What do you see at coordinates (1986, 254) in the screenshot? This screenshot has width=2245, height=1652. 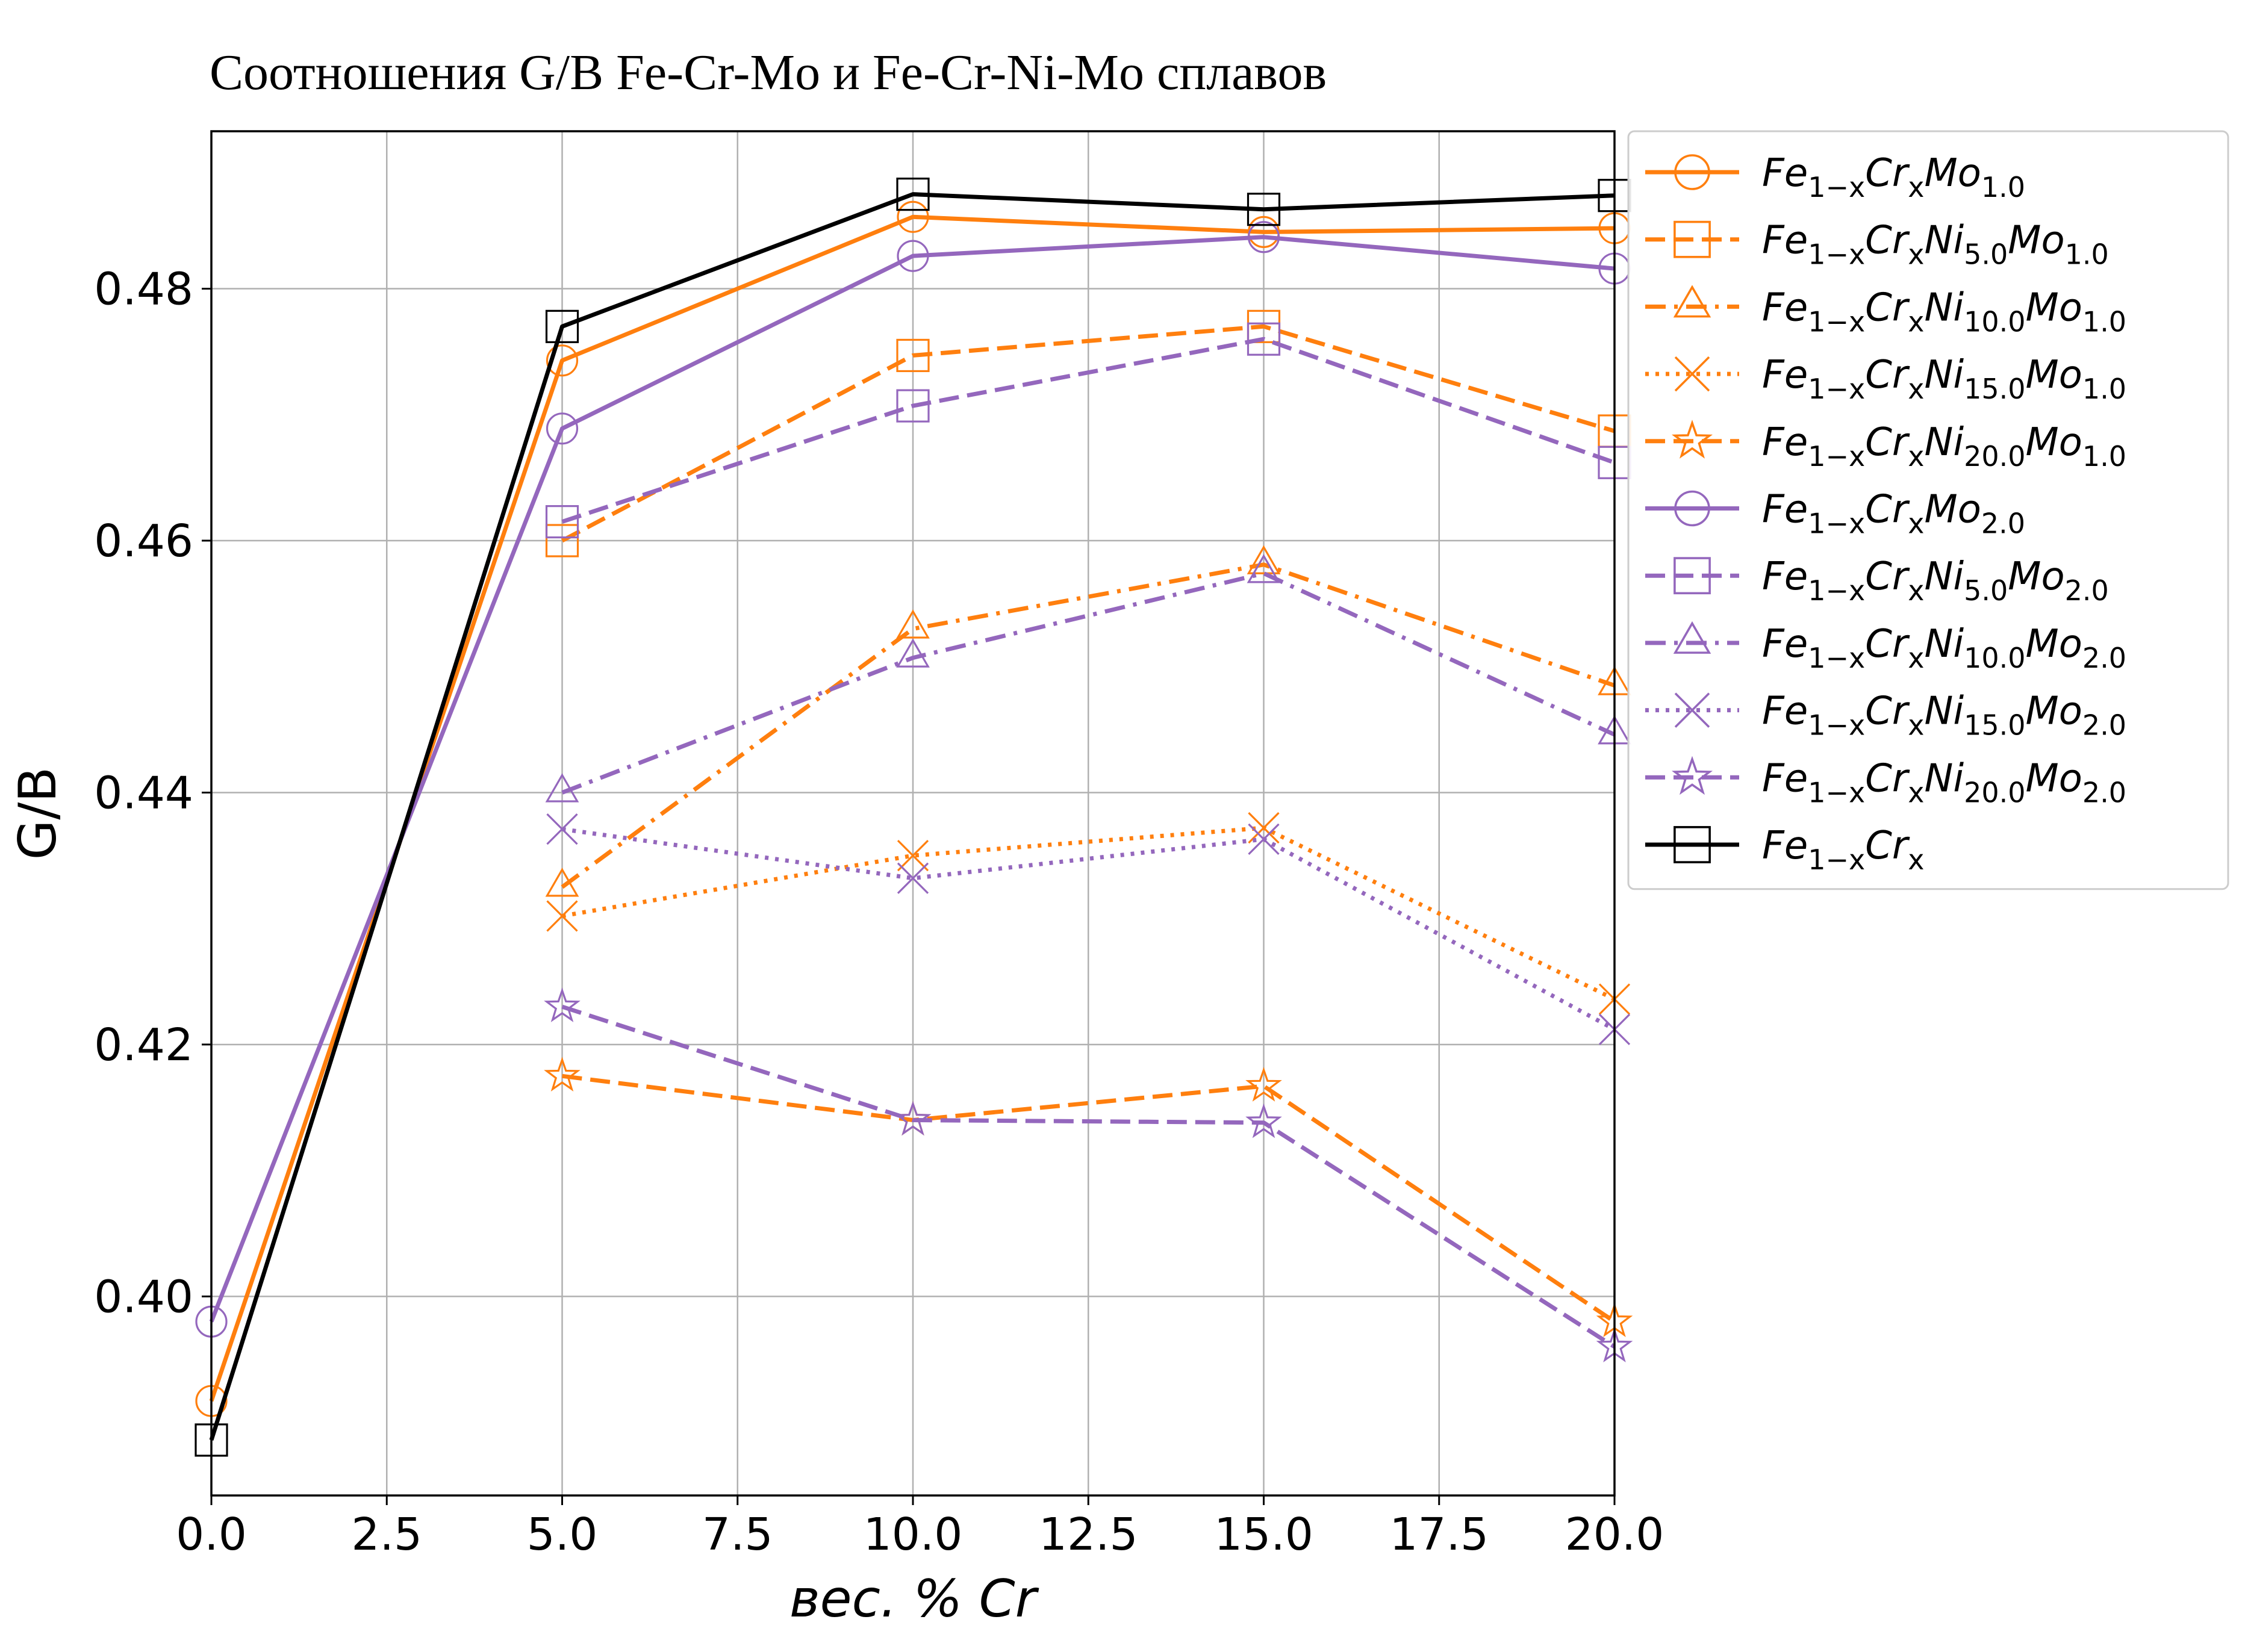 I see `legend-ni-subscript: 5.0` at bounding box center [1986, 254].